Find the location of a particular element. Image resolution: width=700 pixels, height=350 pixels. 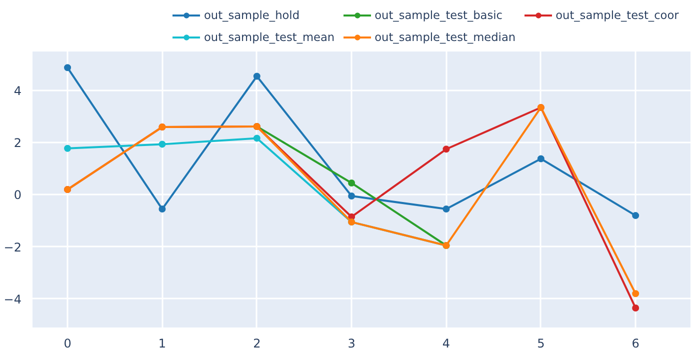

x-tick-label: 3 is located at coordinates (352, 343).